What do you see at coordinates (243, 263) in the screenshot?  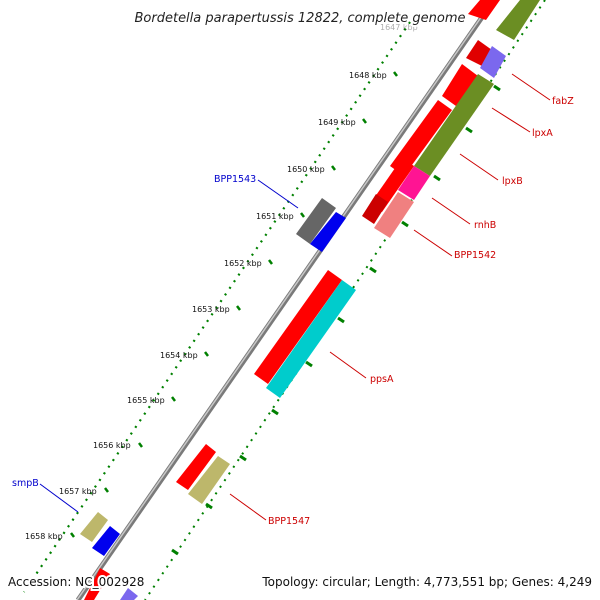 I see `tick-label-1652: 1652 kbp` at bounding box center [243, 263].